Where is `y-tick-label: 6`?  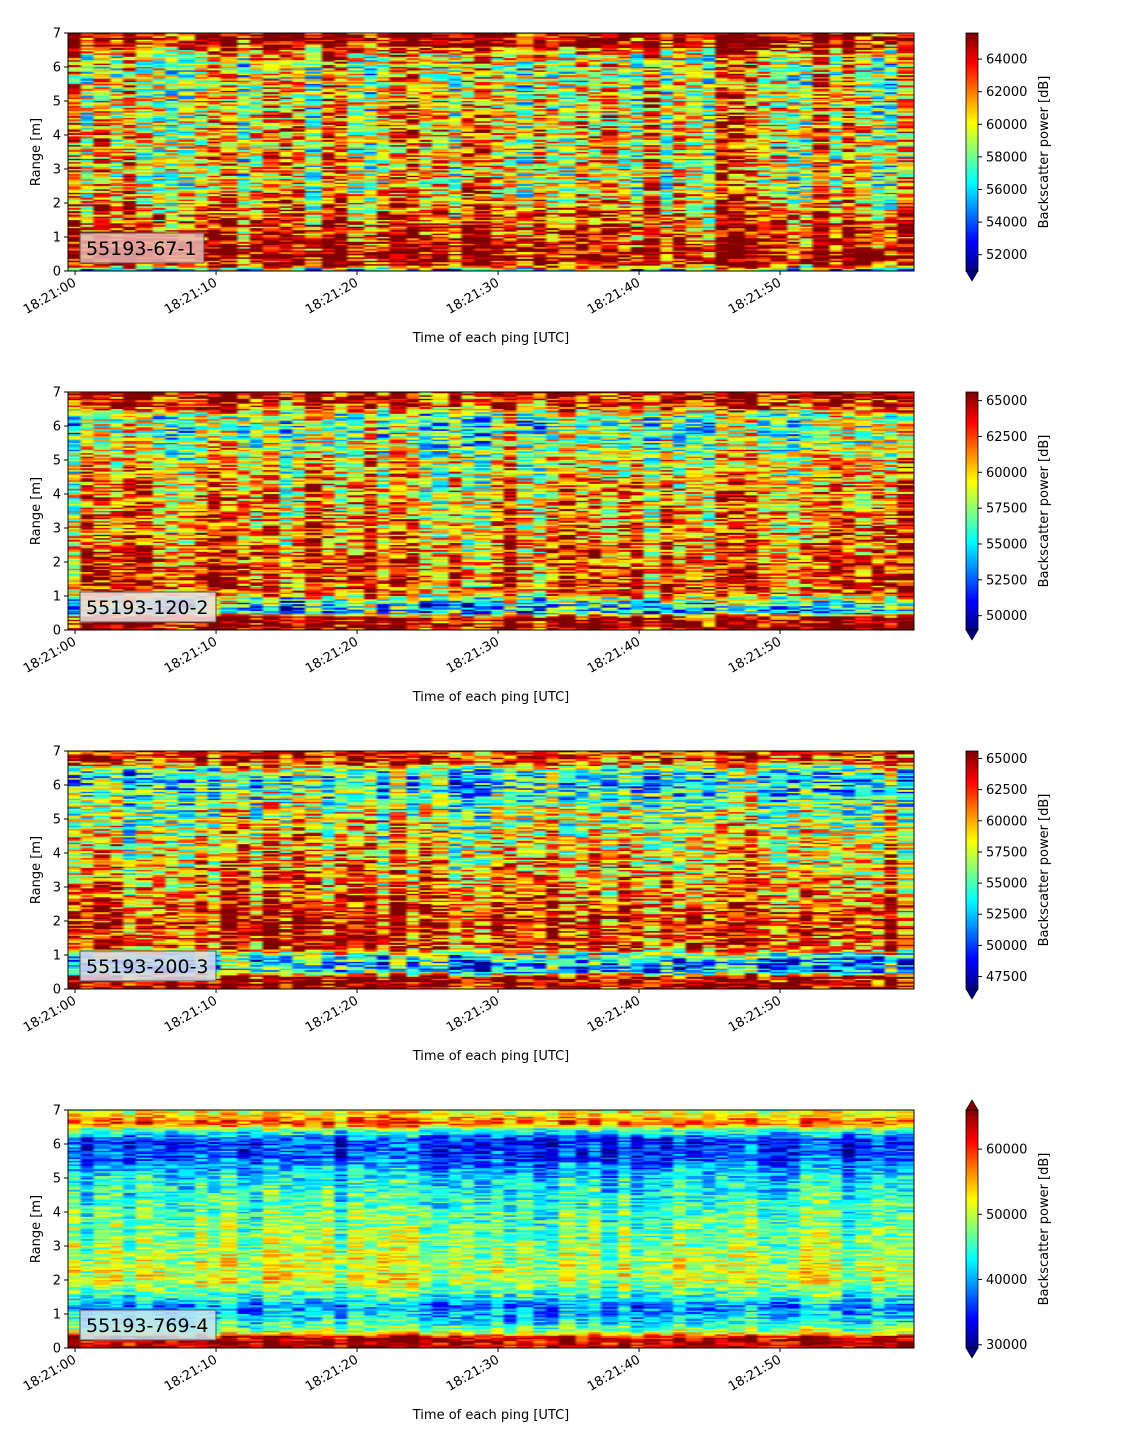 y-tick-label: 6 is located at coordinates (57, 786).